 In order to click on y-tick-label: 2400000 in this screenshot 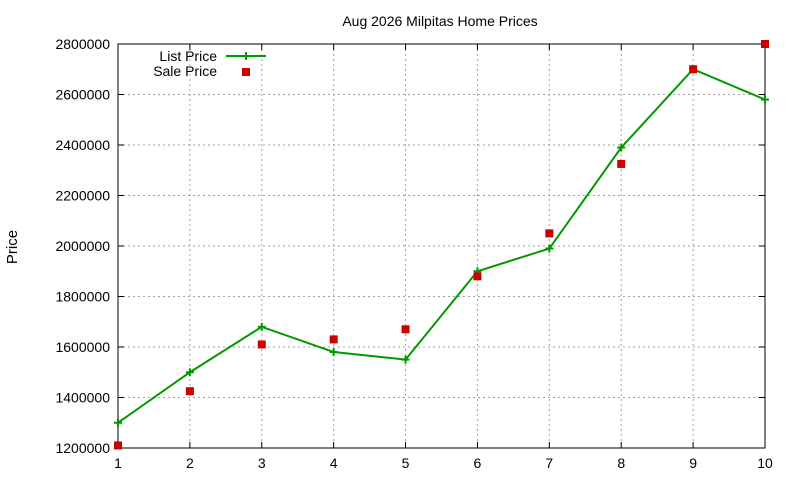, I will do `click(82, 145)`.